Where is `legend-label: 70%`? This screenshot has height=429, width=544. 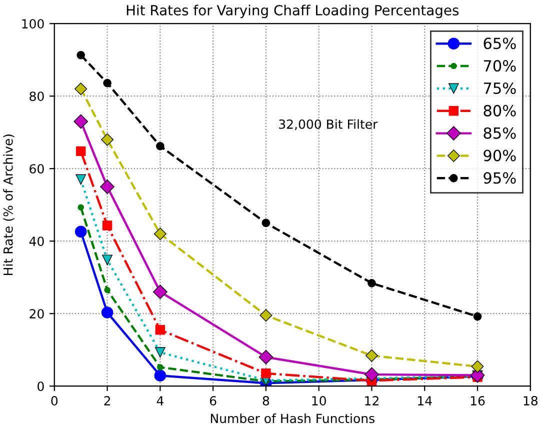 legend-label: 70% is located at coordinates (500, 66).